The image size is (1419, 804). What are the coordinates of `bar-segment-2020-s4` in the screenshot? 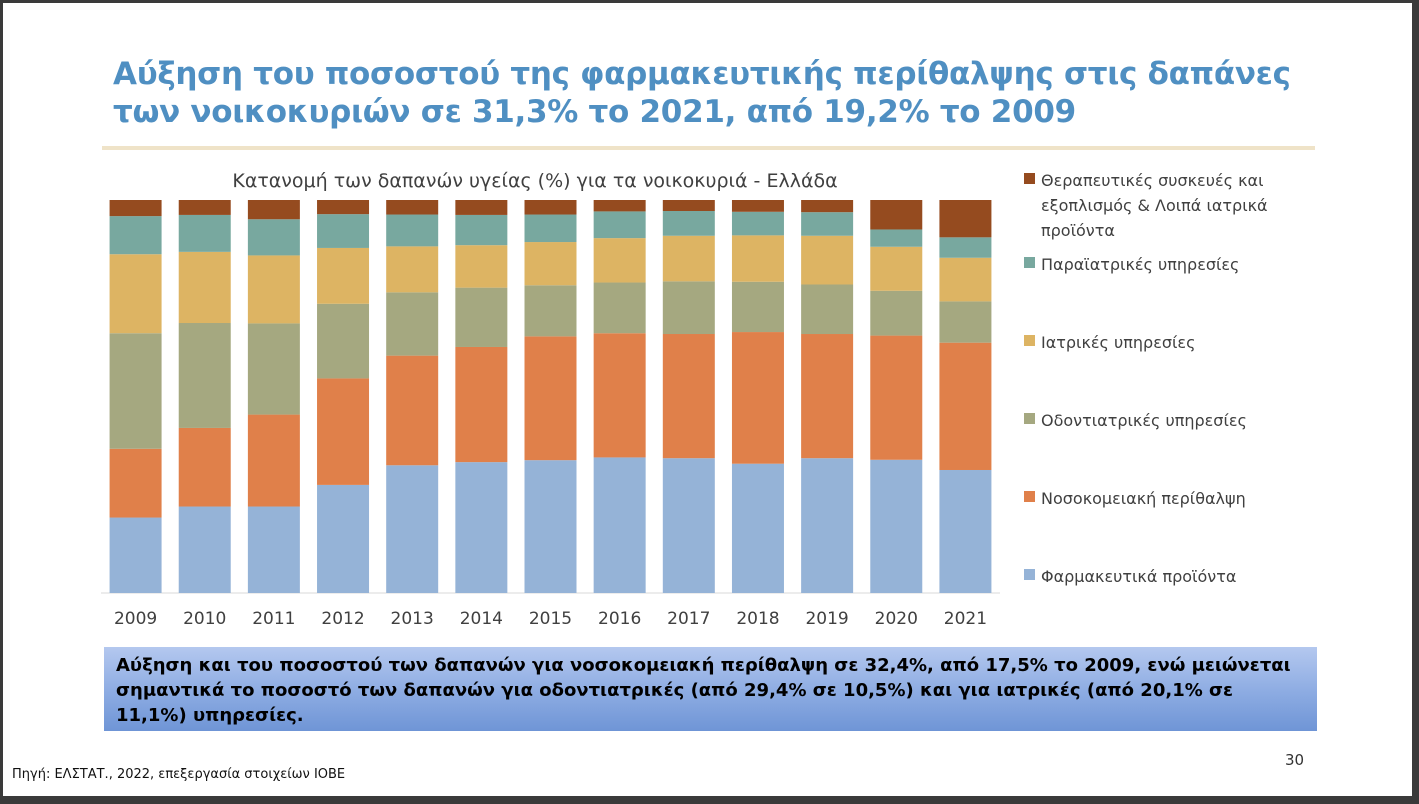 It's located at (896, 238).